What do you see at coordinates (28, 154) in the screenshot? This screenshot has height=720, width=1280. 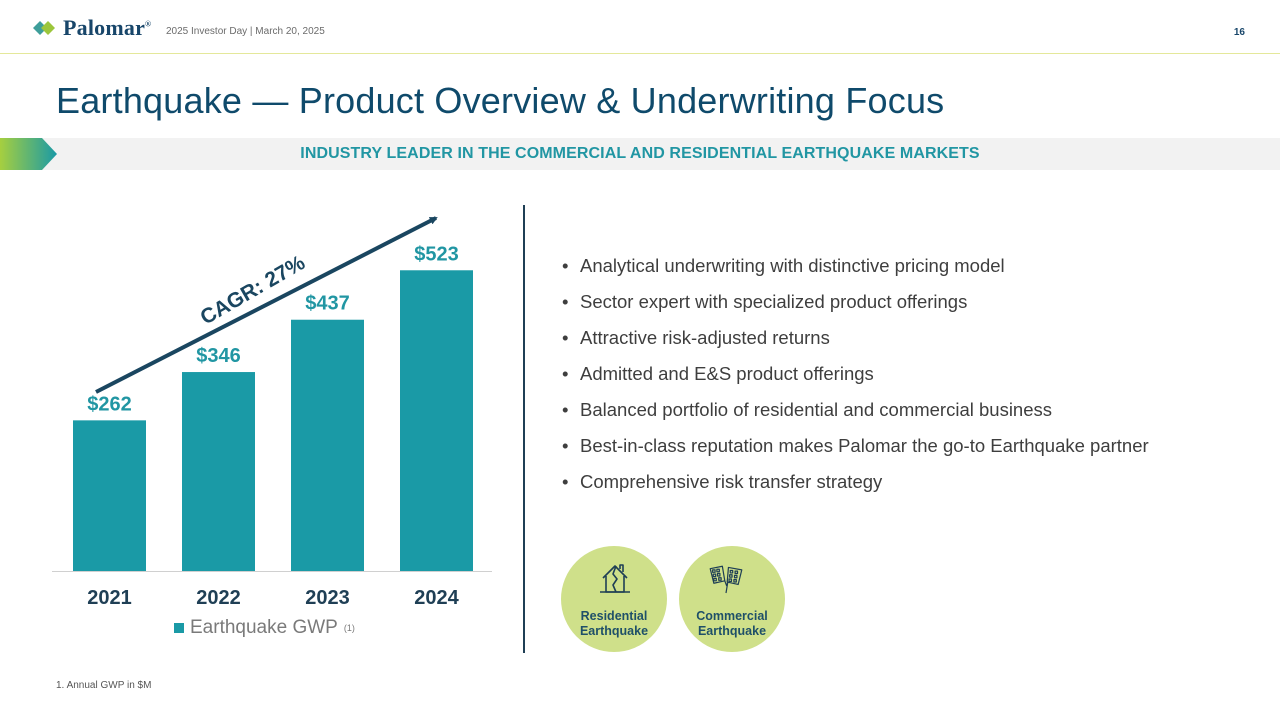 I see `banner-arrow-icon` at bounding box center [28, 154].